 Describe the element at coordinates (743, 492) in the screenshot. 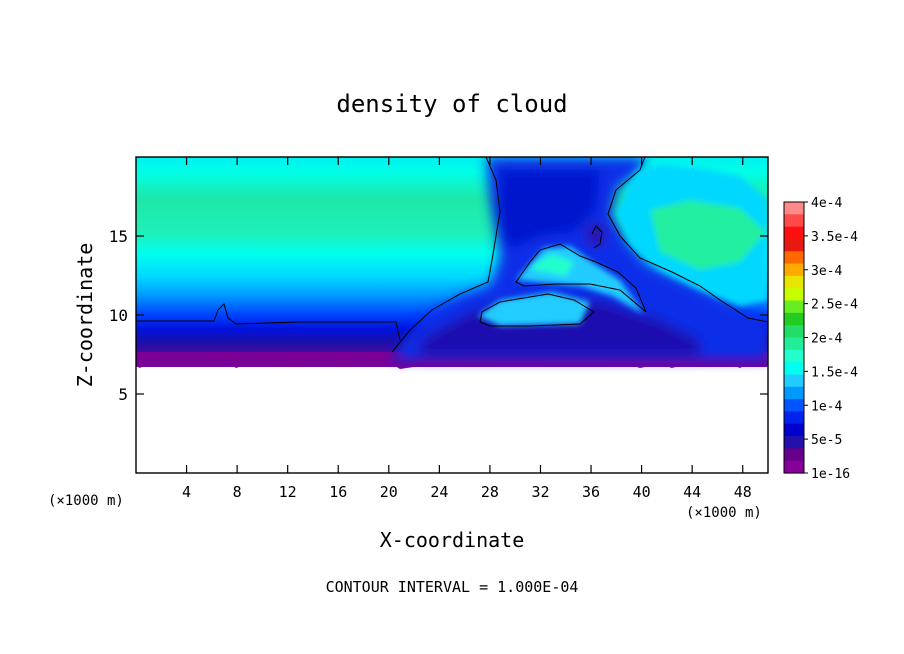

I see `x-tick-label: 48` at that location.